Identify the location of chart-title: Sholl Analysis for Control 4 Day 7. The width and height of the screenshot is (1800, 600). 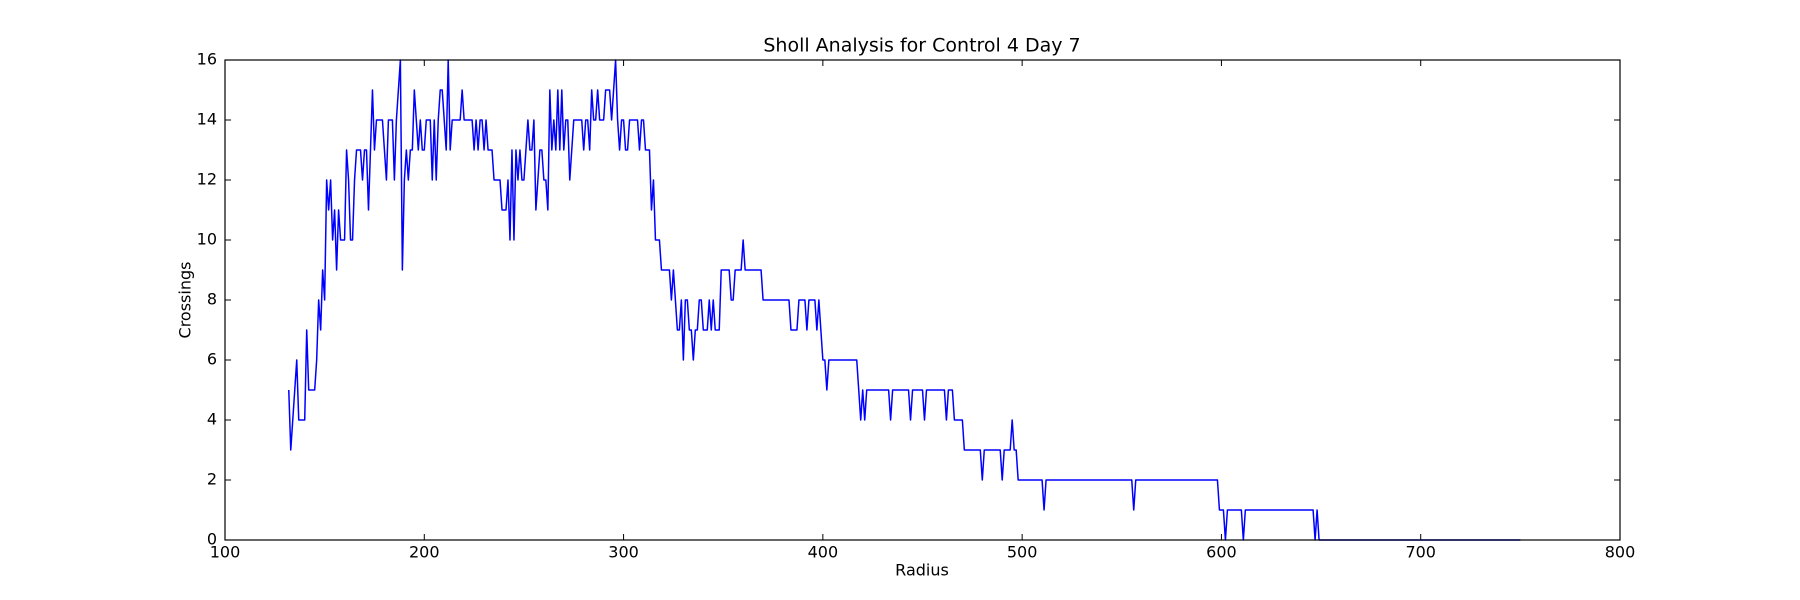
(921, 46).